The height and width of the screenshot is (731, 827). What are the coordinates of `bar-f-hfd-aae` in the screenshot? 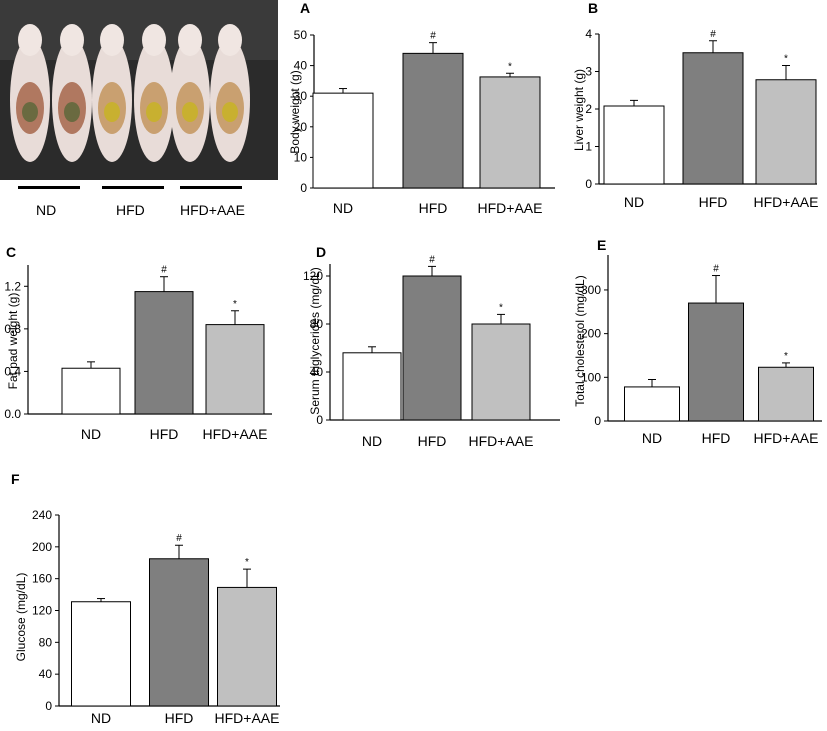 It's located at (247, 646).